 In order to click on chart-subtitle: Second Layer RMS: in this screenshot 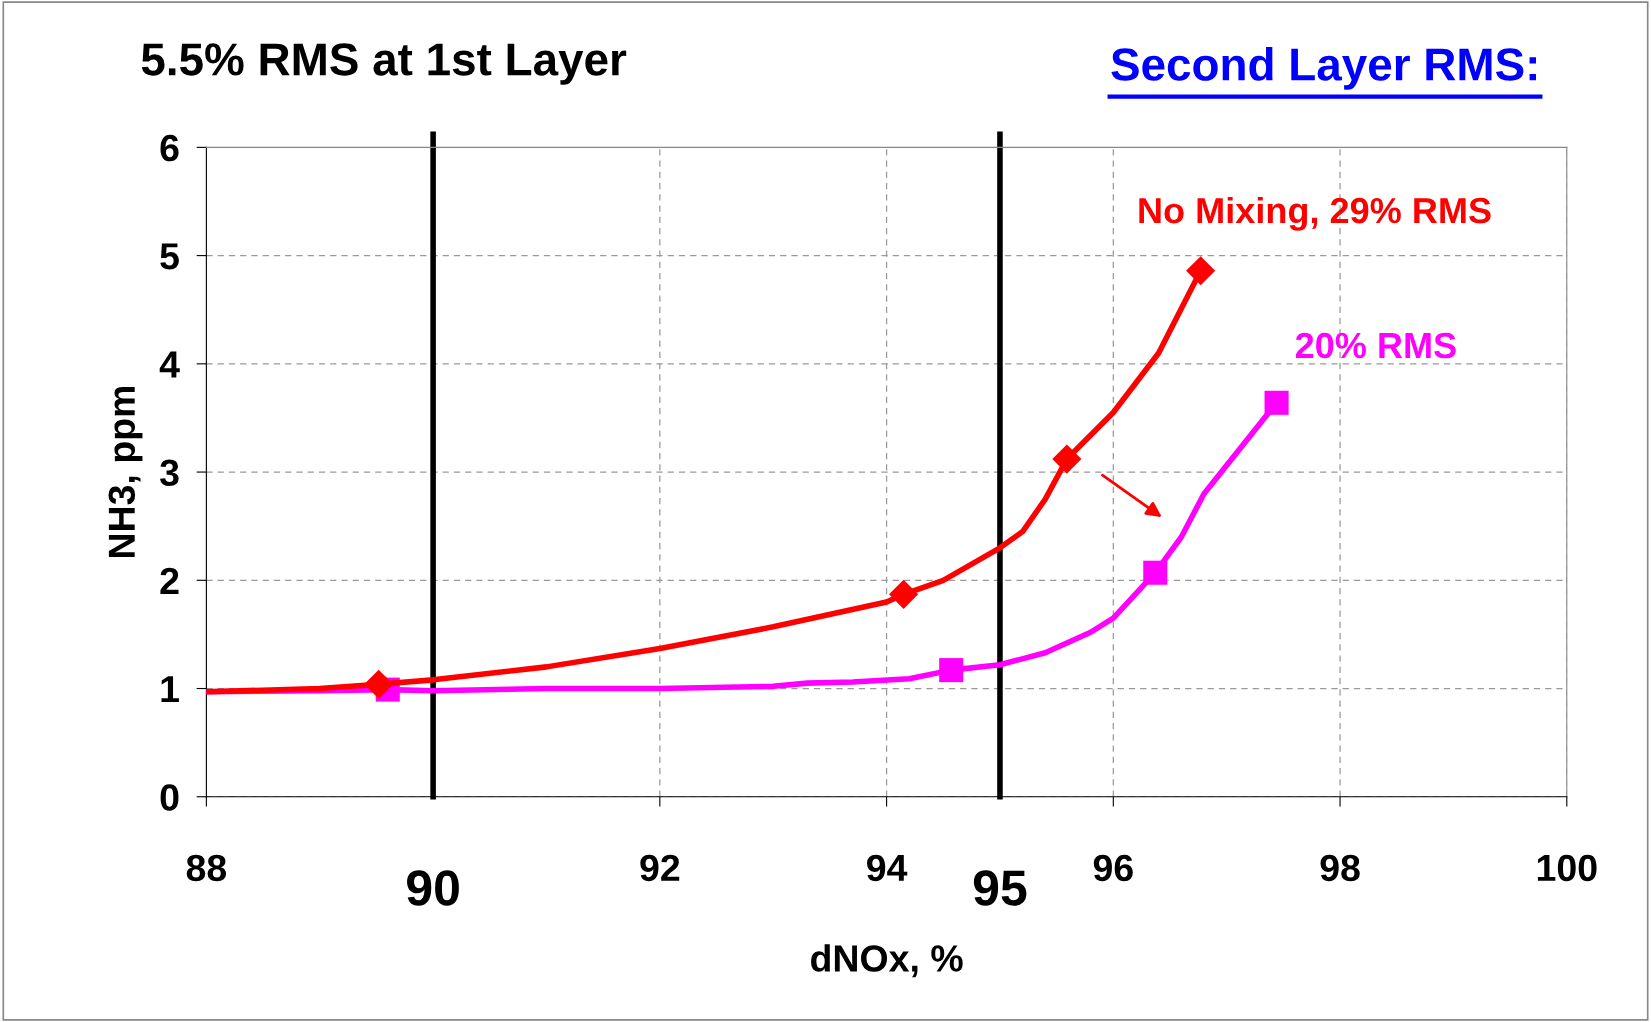, I will do `click(1323, 68)`.